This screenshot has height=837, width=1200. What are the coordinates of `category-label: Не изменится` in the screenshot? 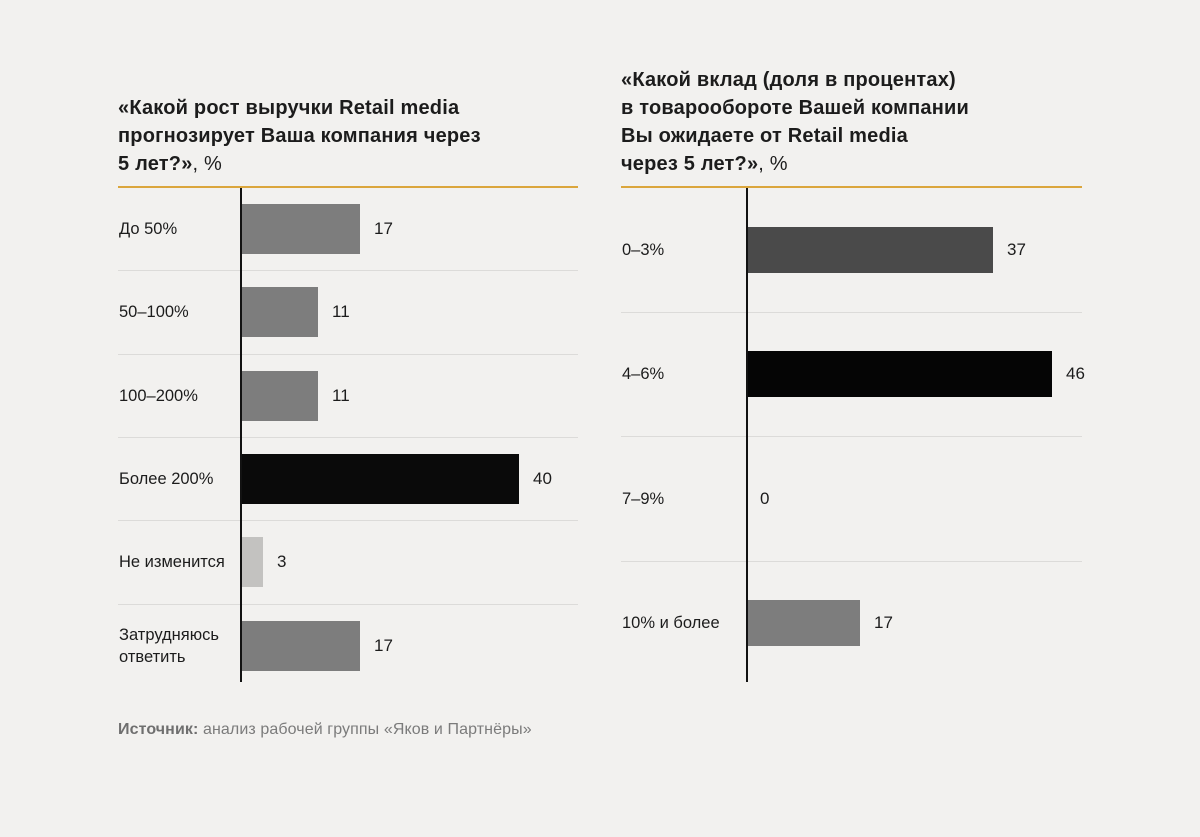 It's located at (172, 562).